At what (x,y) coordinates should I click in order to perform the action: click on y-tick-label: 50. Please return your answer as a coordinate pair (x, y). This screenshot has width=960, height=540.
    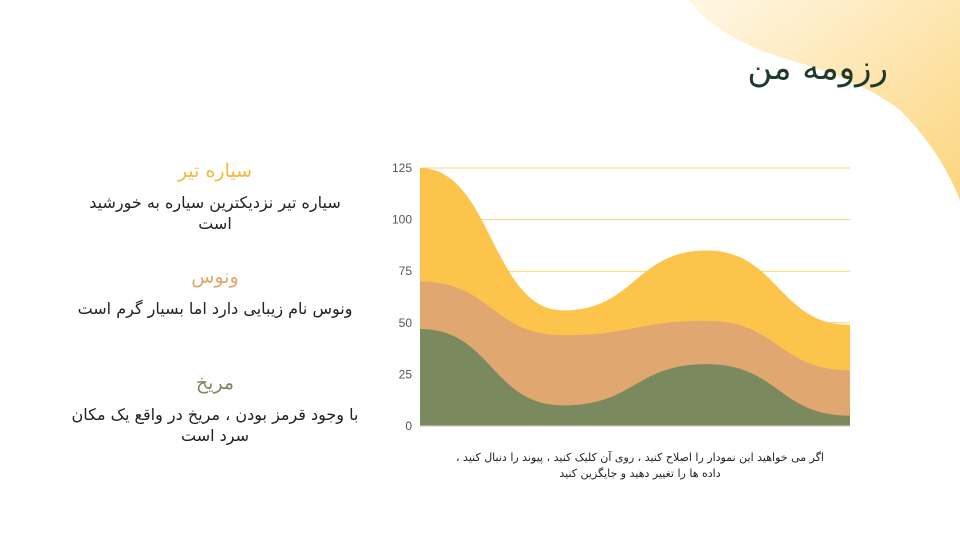
    Looking at the image, I should click on (406, 323).